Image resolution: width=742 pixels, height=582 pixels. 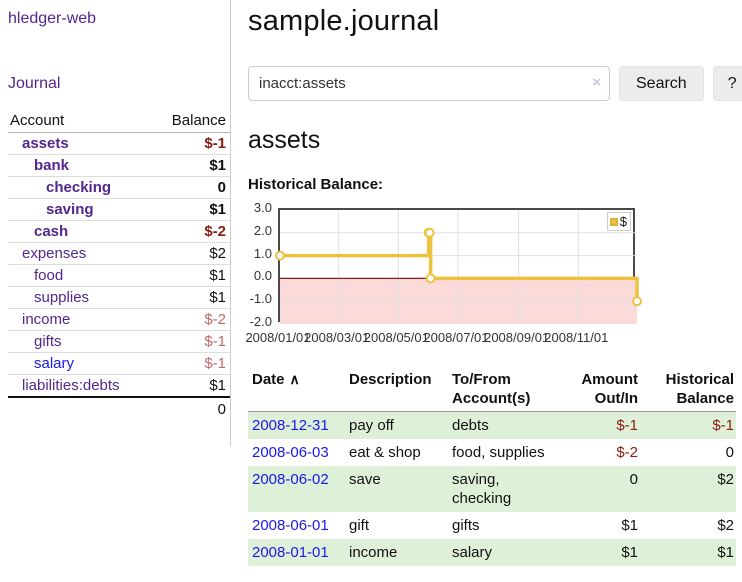 I want to click on transaction-accounts: food, supplies, so click(x=498, y=452).